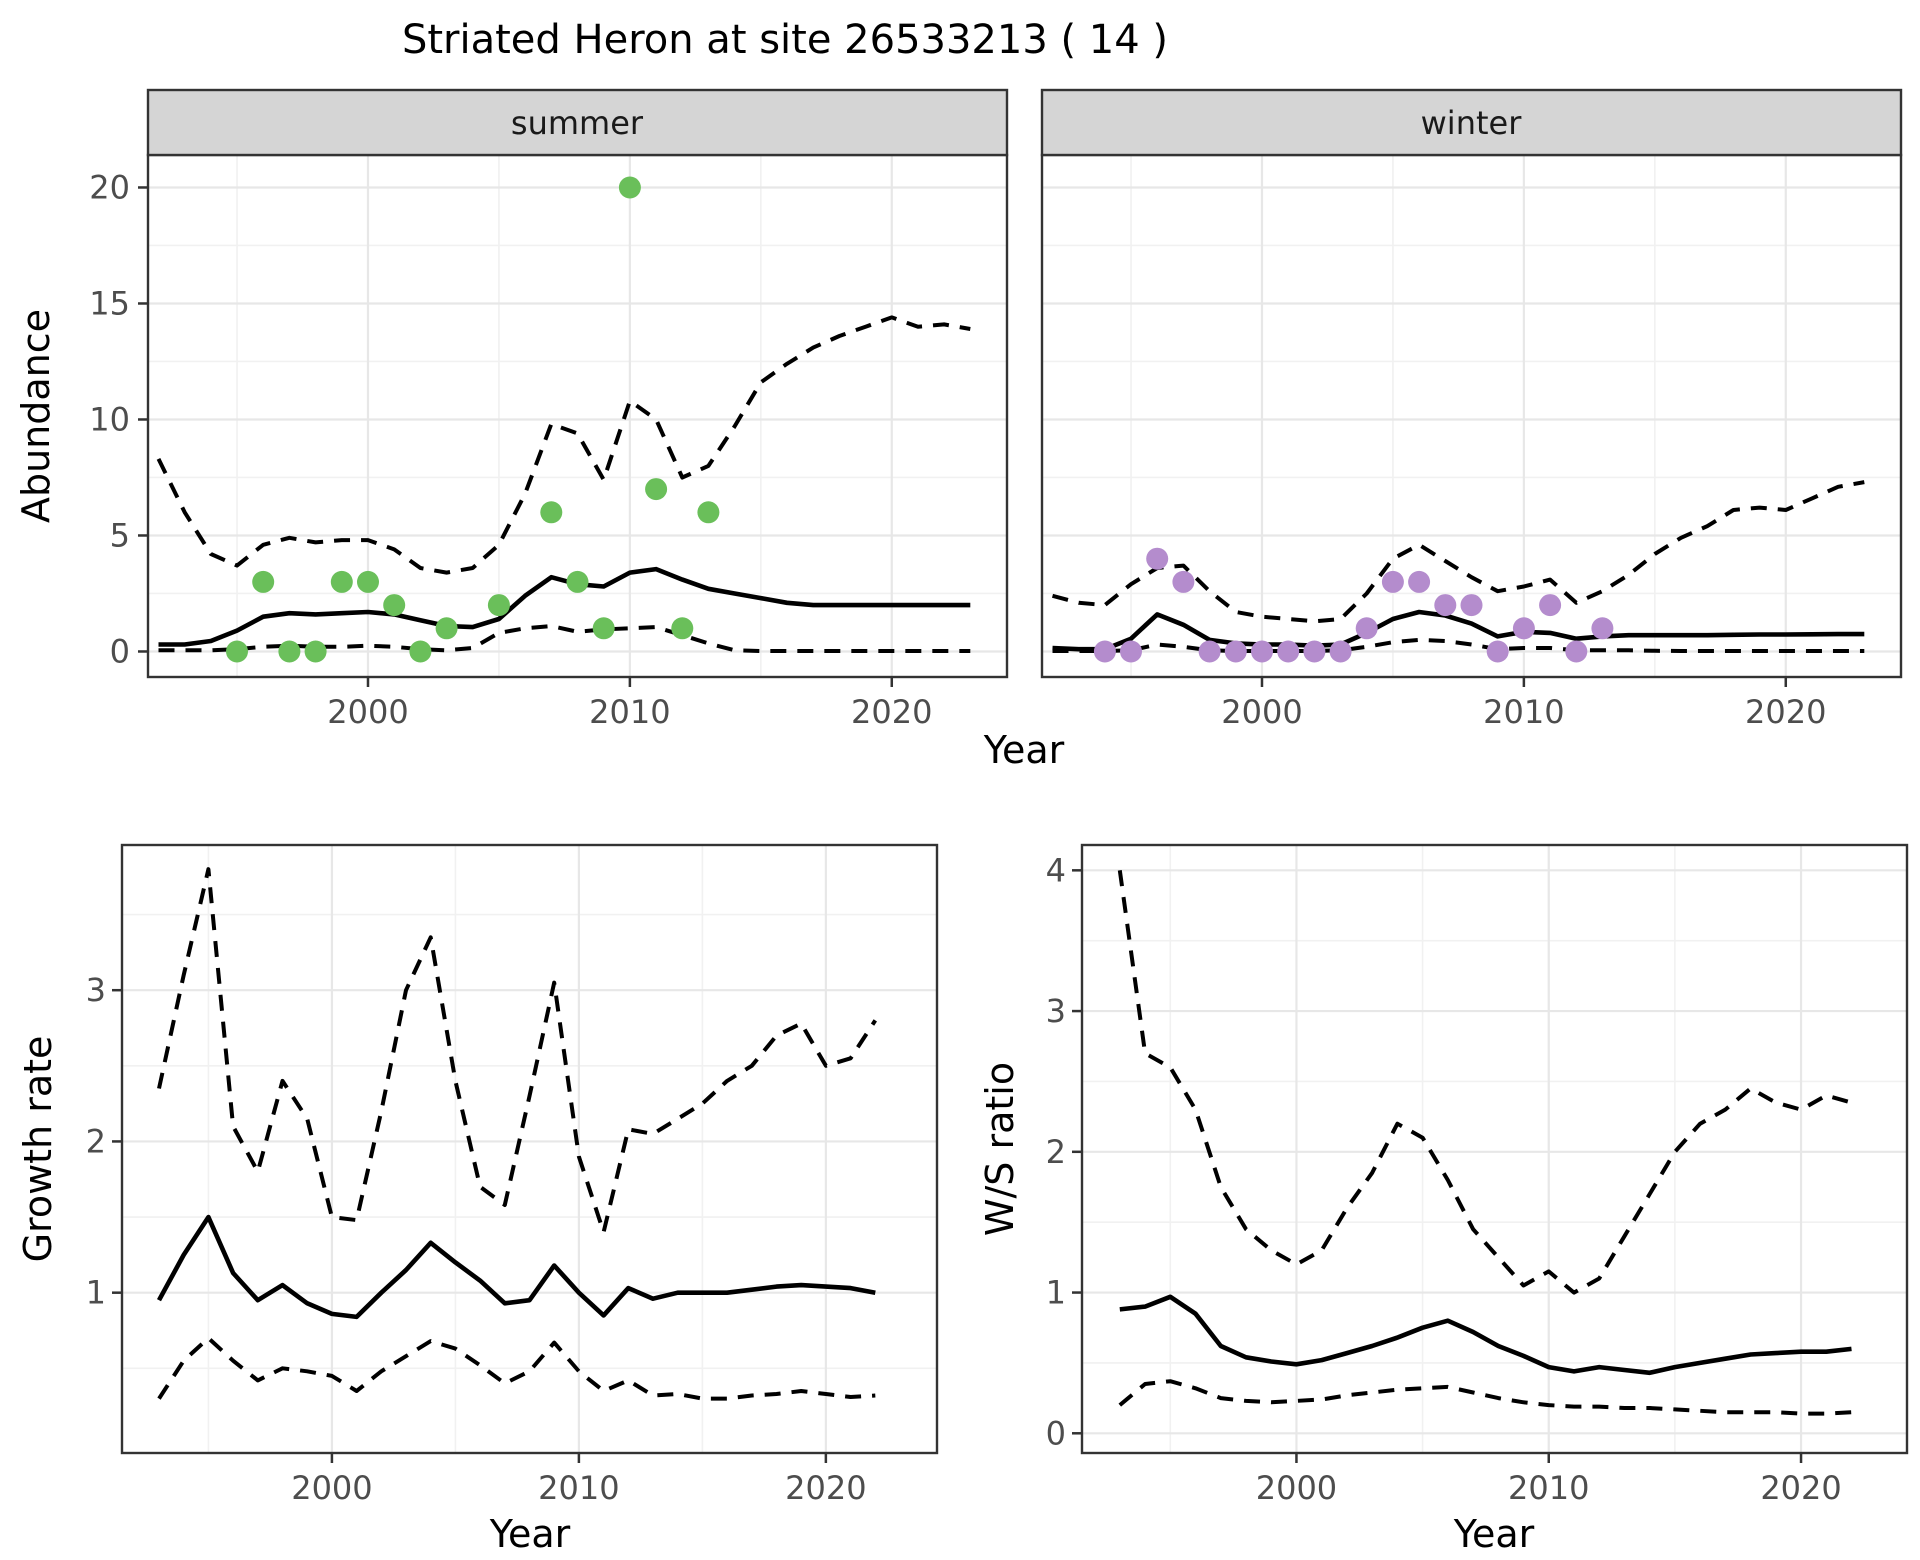 The width and height of the screenshot is (1920, 1560). I want to click on data-point-summer-1997, so click(289, 651).